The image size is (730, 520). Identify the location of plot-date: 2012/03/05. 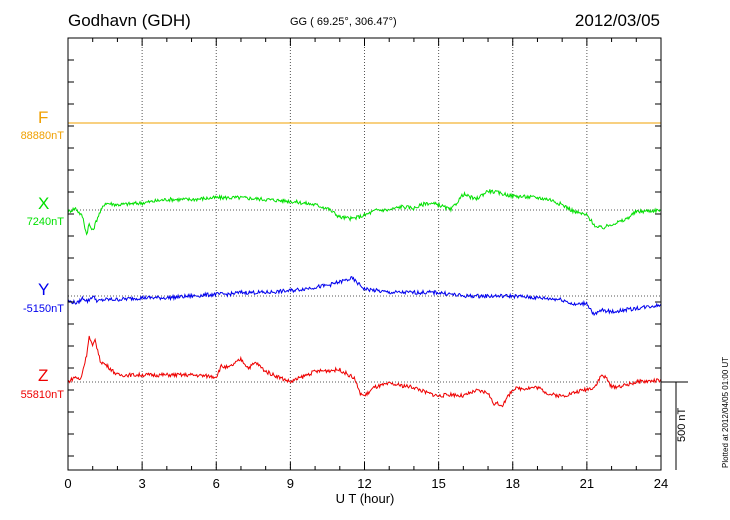
(617, 20).